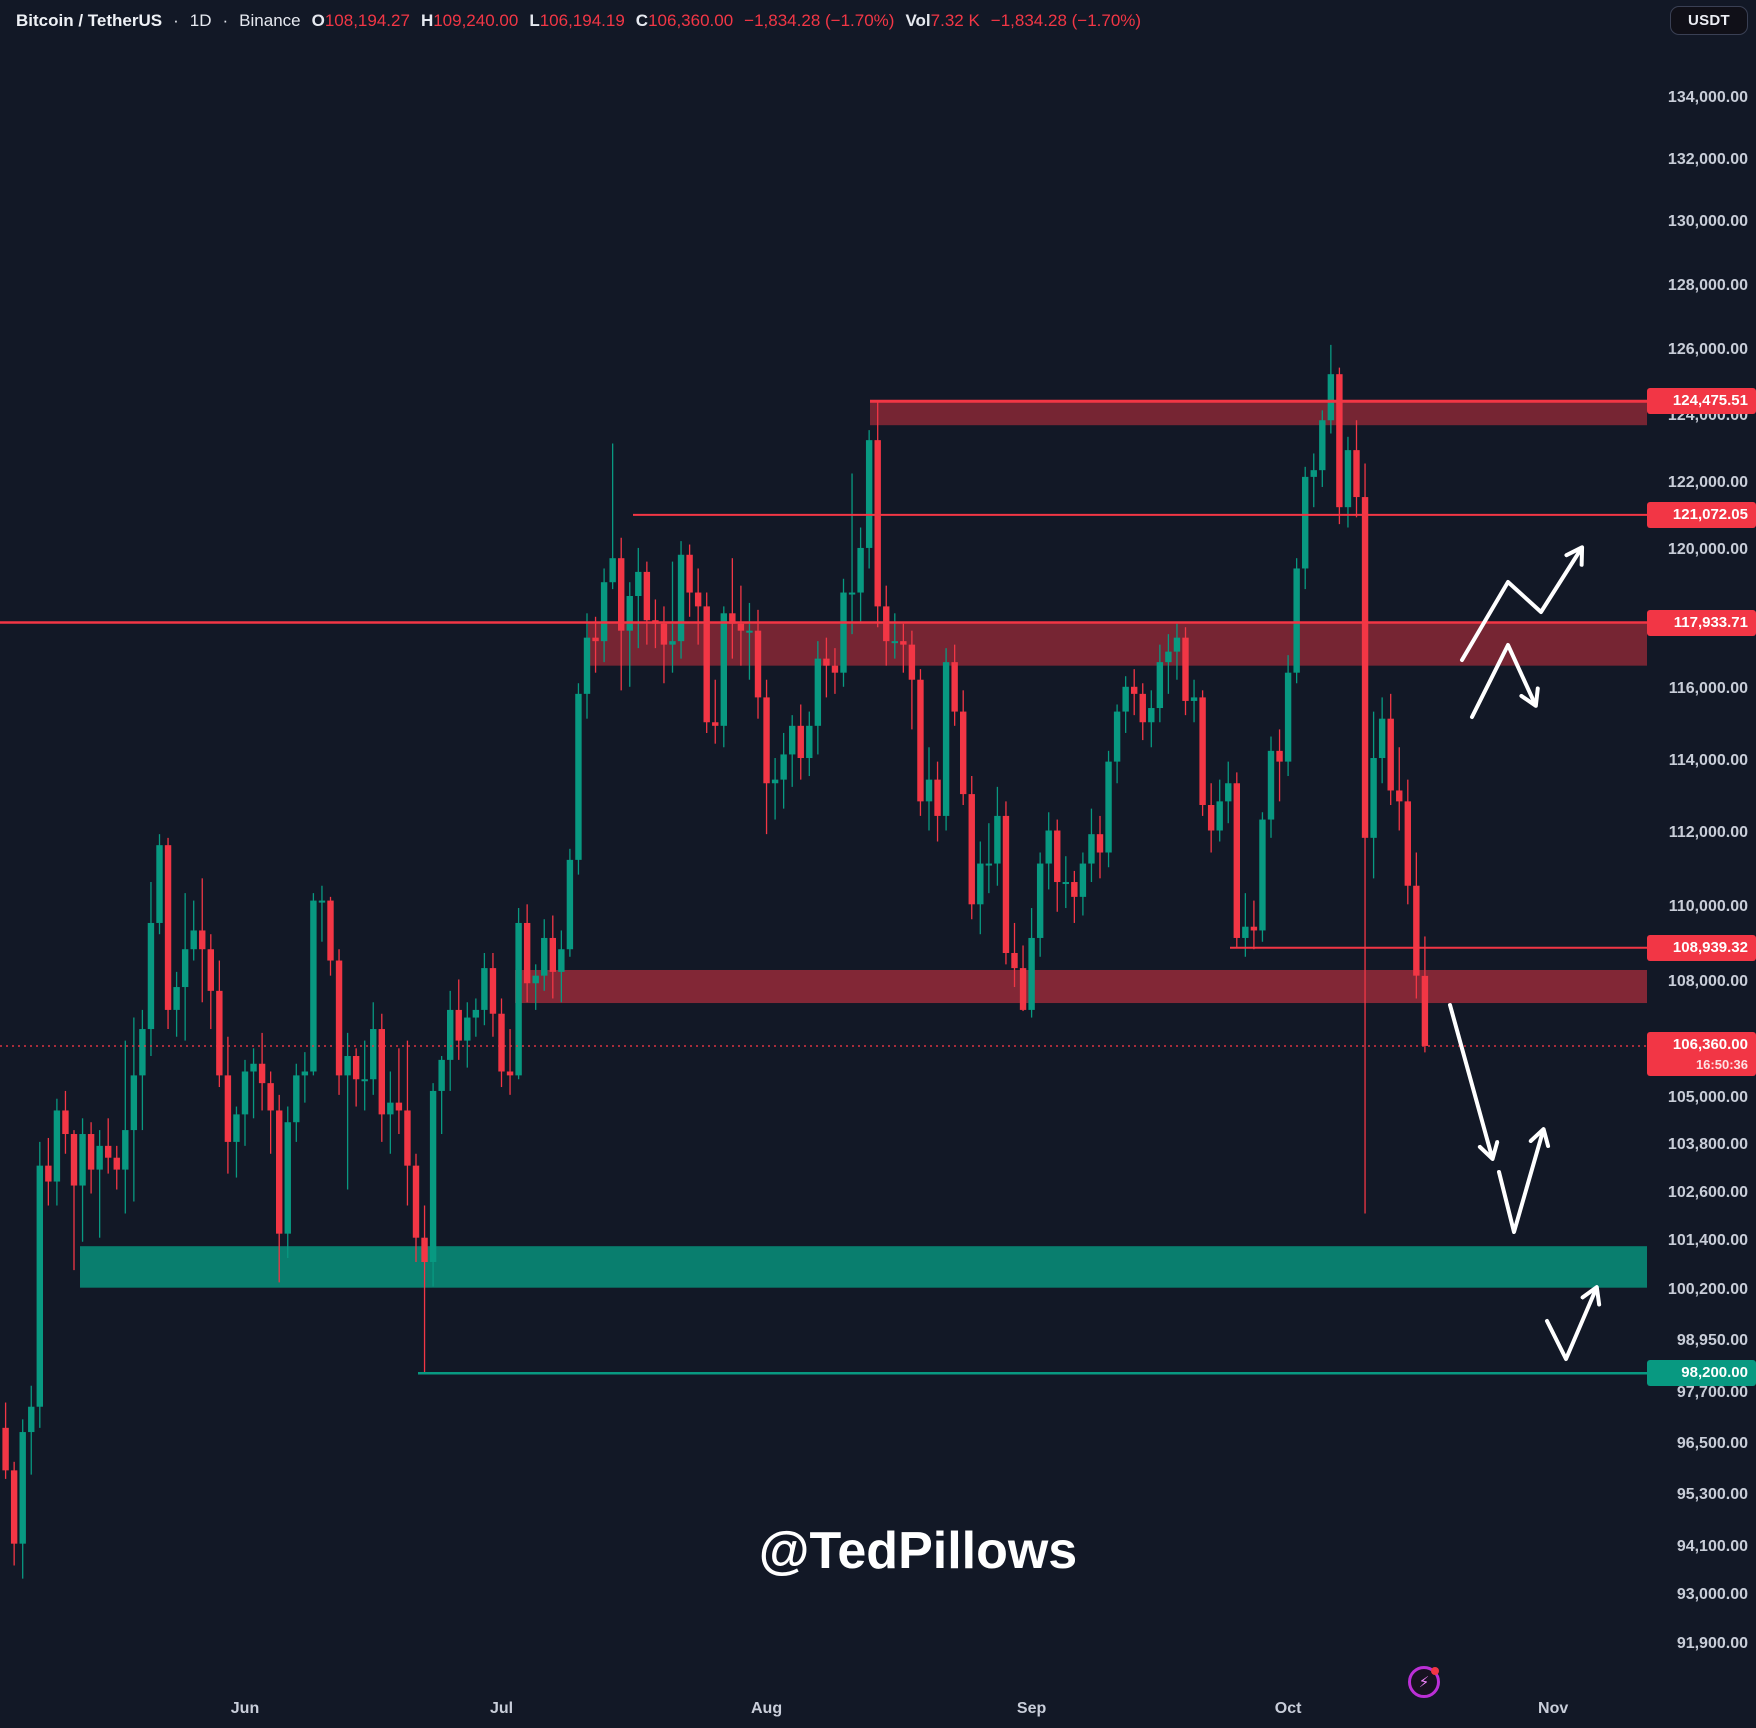  Describe the element at coordinates (1712, 1393) in the screenshot. I see `price-tick: 97,700.00` at that location.